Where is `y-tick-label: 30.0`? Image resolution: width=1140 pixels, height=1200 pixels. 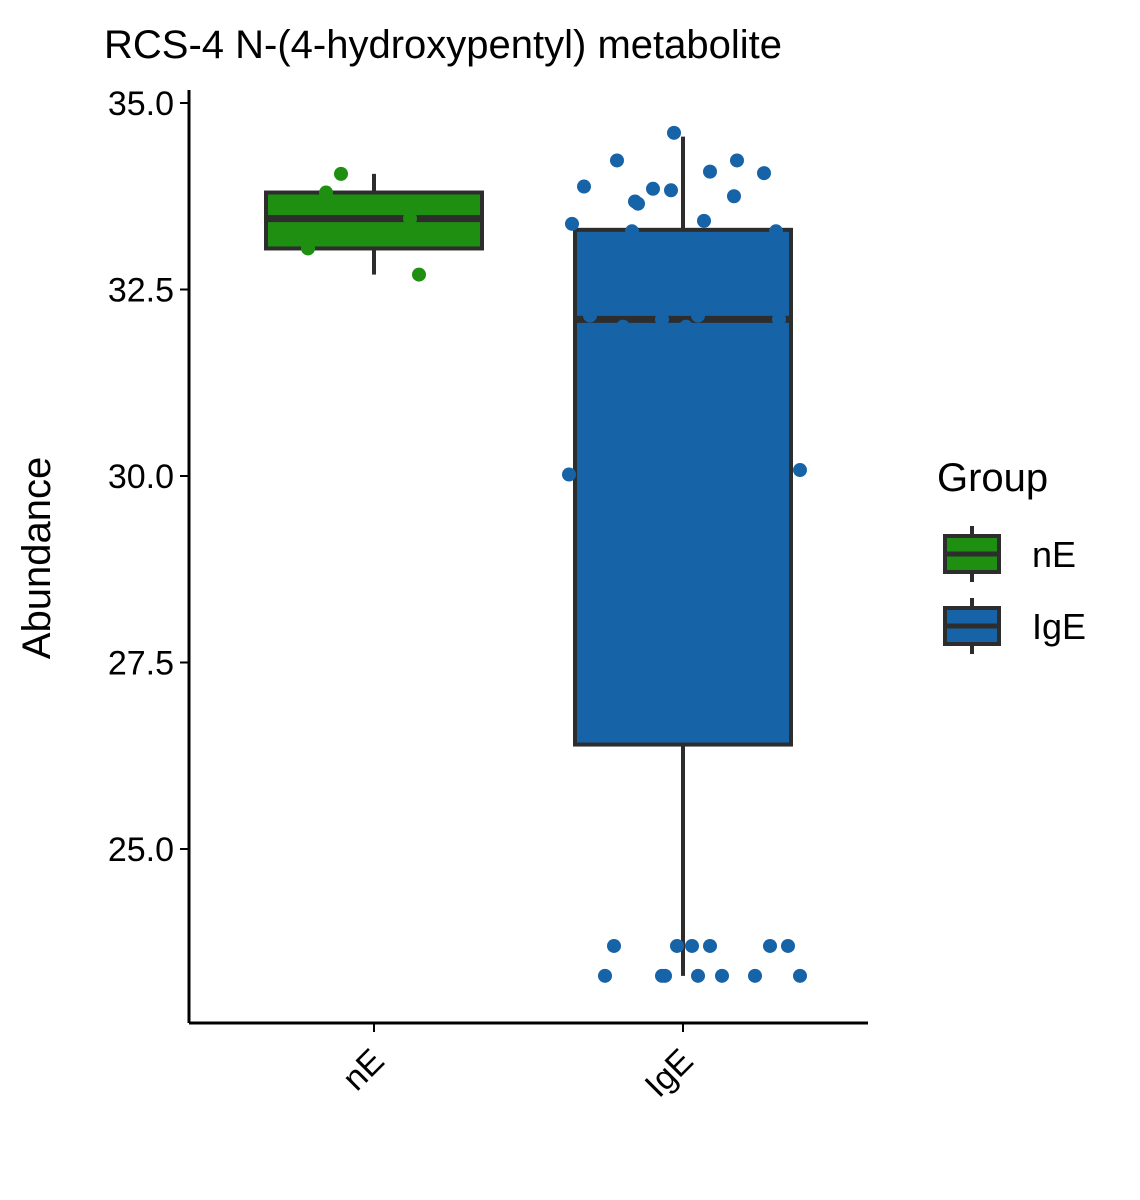 y-tick-label: 30.0 is located at coordinates (141, 477).